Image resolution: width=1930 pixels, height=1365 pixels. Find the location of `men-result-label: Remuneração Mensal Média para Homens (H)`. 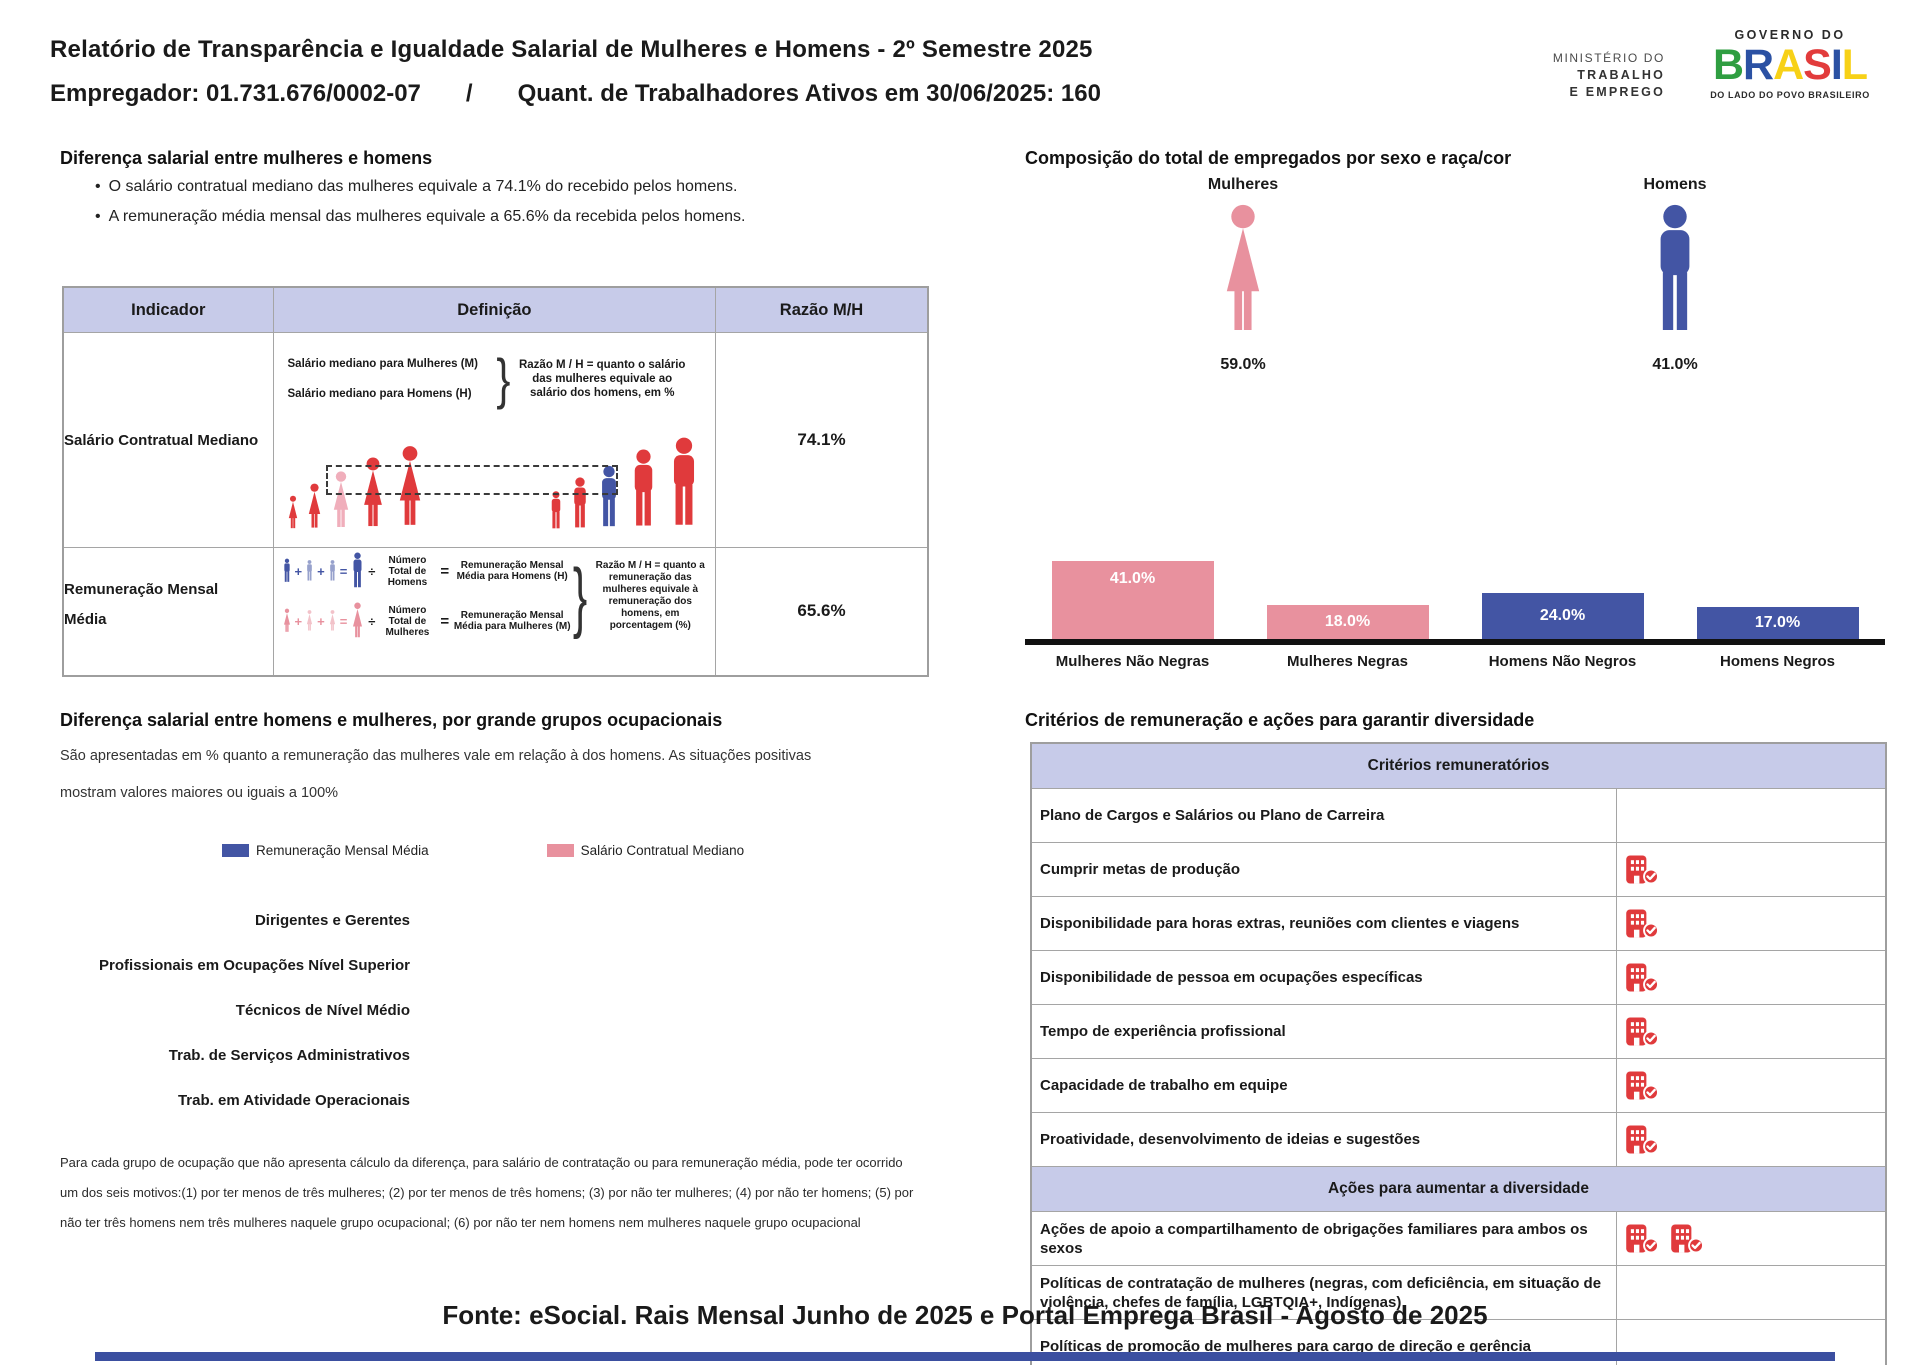

men-result-label: Remuneração Mensal Média para Homens (H) is located at coordinates (512, 571).